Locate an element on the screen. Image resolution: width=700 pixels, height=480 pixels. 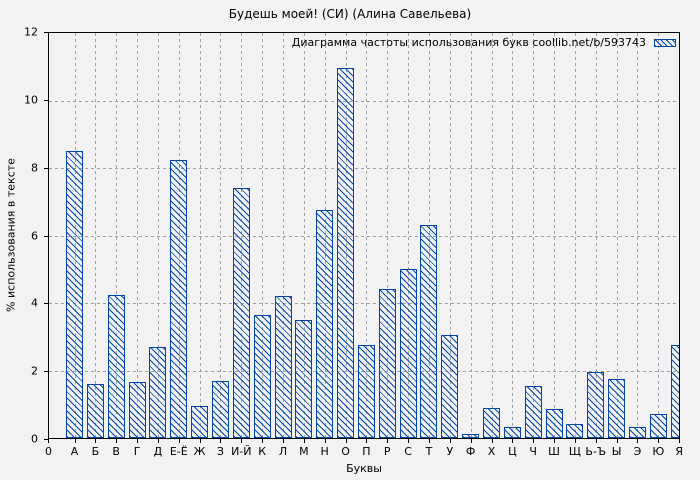
x-tick-label: Щ is located at coordinates (574, 451).